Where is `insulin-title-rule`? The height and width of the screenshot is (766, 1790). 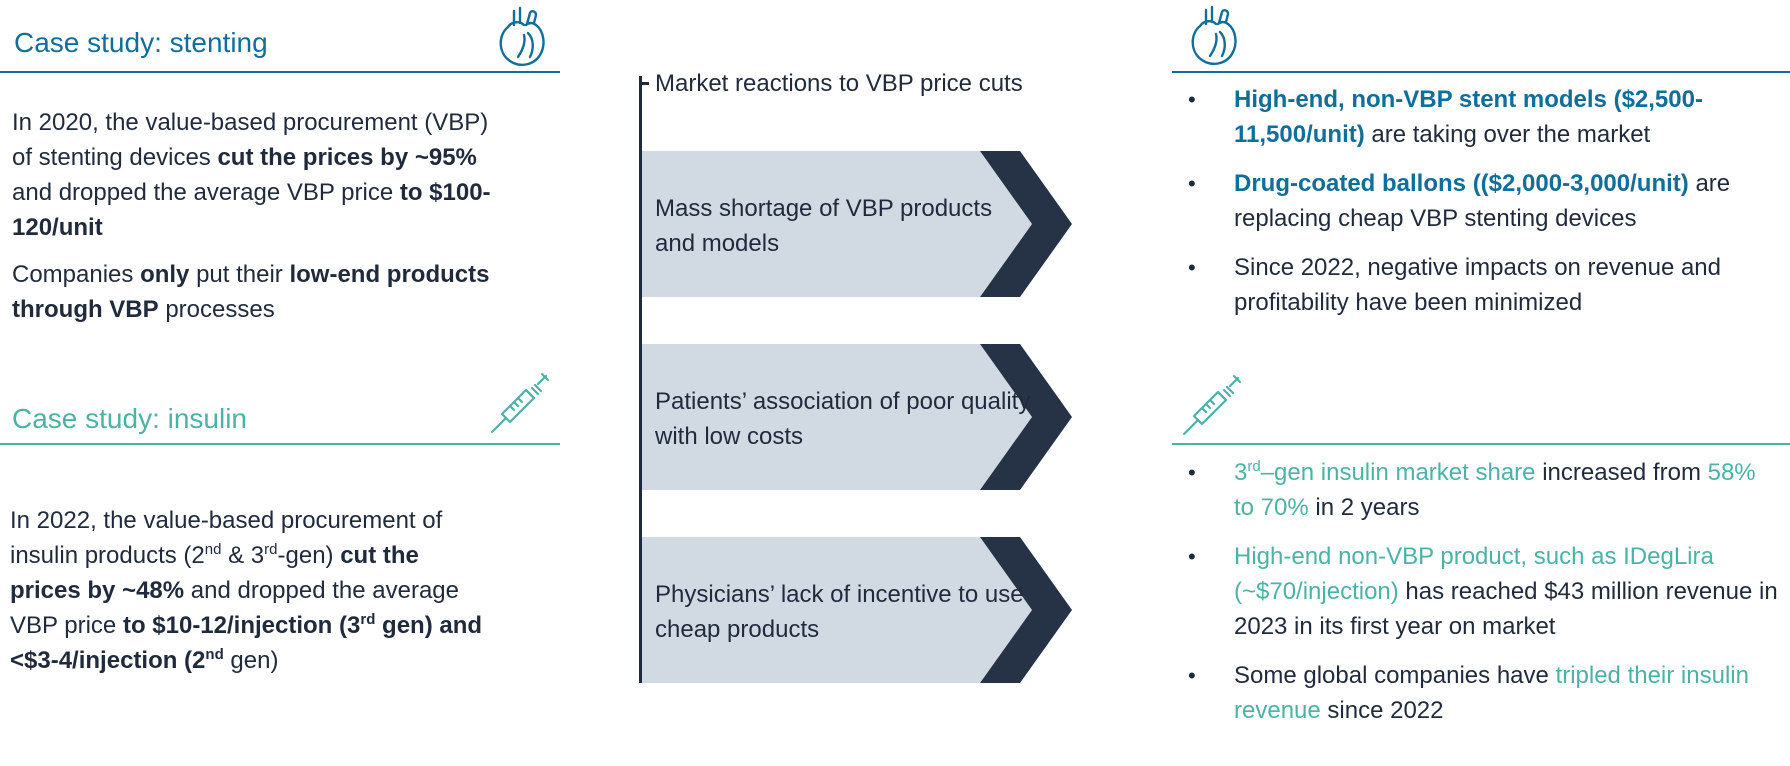 insulin-title-rule is located at coordinates (280, 444).